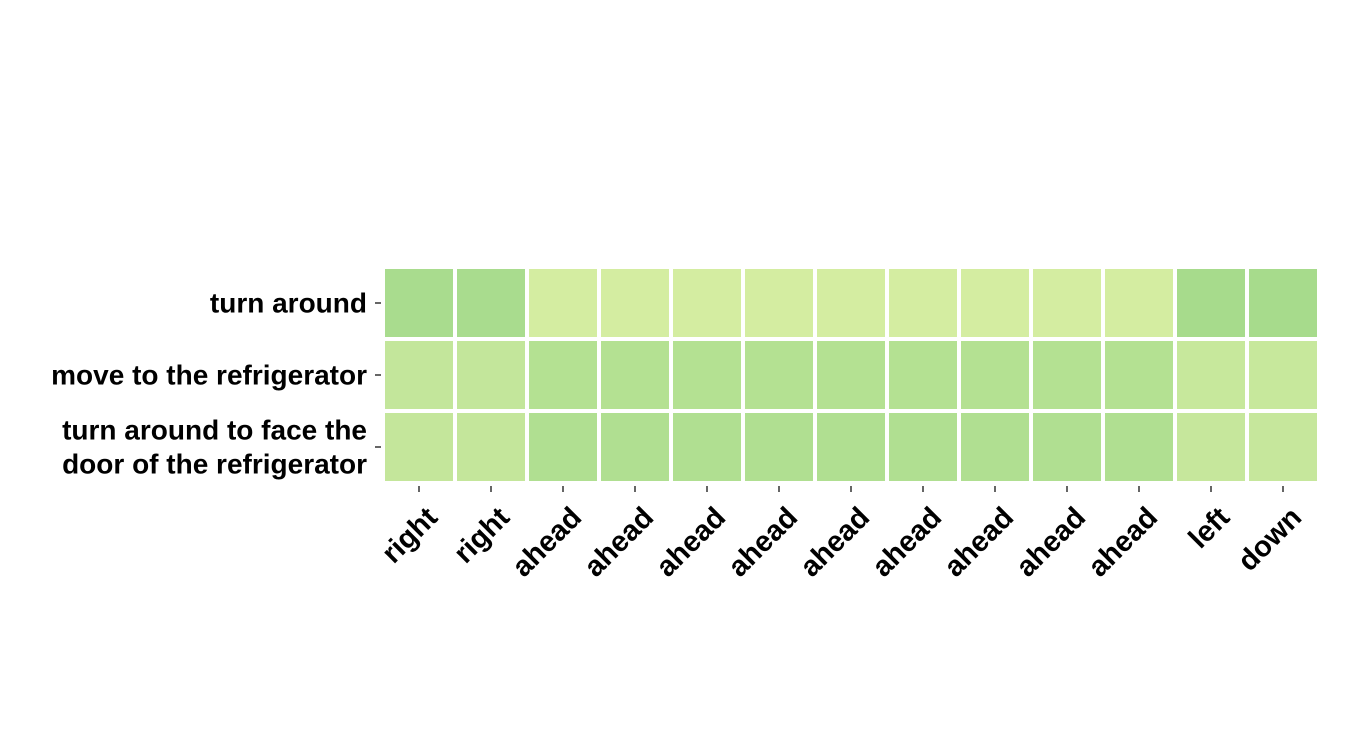 The height and width of the screenshot is (755, 1350). Describe the element at coordinates (1270, 539) in the screenshot. I see `x-tick-label: down` at that location.